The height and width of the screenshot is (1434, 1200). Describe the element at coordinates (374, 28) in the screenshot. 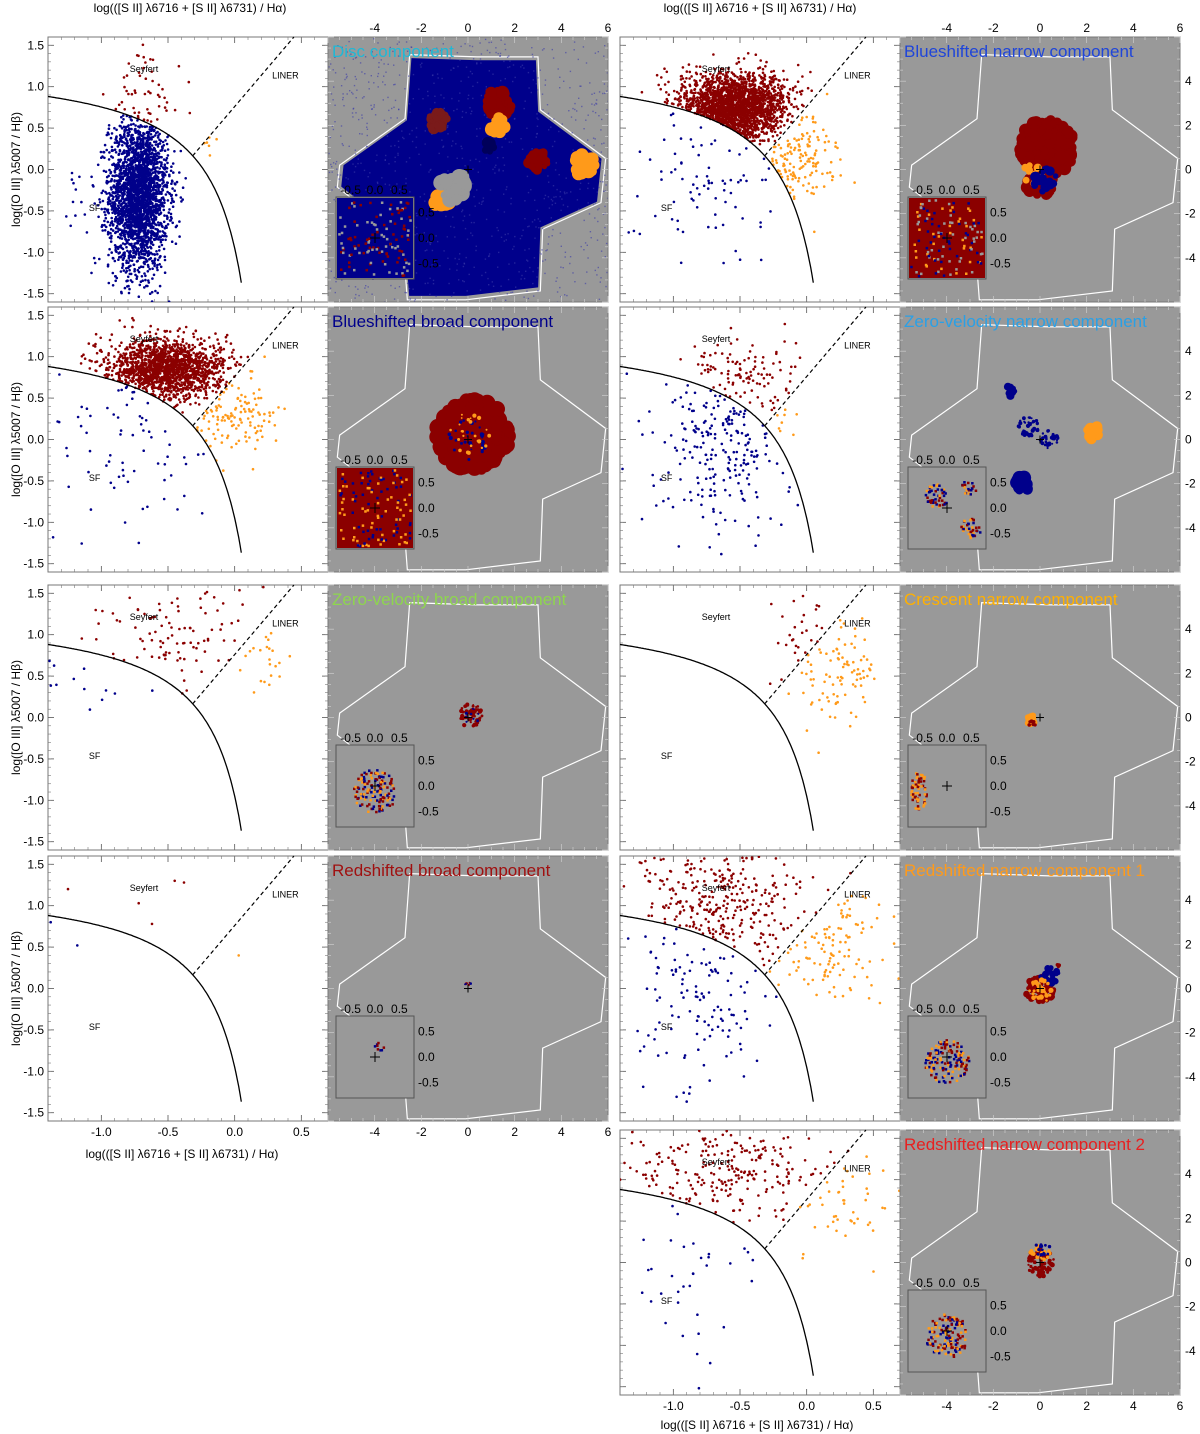

I see `map-top-tick-label: -4` at that location.